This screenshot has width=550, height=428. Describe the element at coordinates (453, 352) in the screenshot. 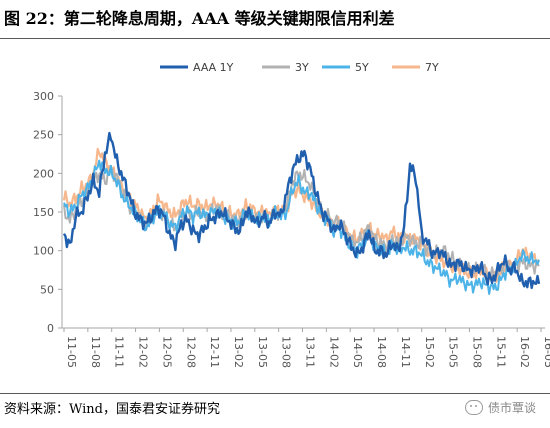

I see `x-tick-label: 15-05` at that location.